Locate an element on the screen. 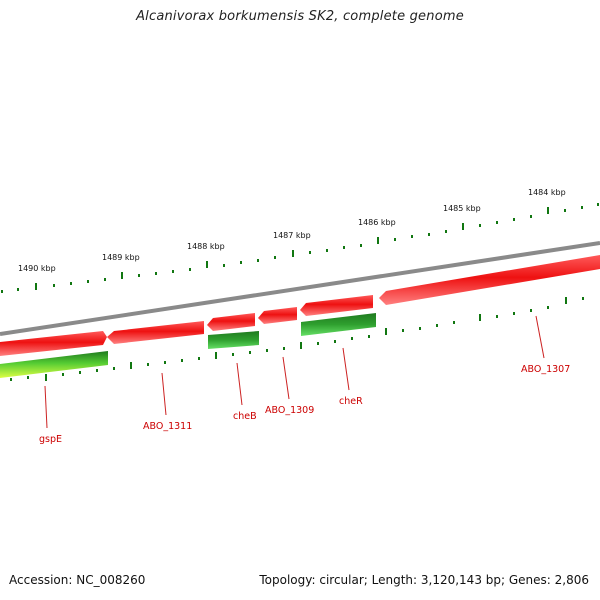 This screenshot has width=600, height=600. gene-label-ABO_1311: ABO_1311 is located at coordinates (167, 426).